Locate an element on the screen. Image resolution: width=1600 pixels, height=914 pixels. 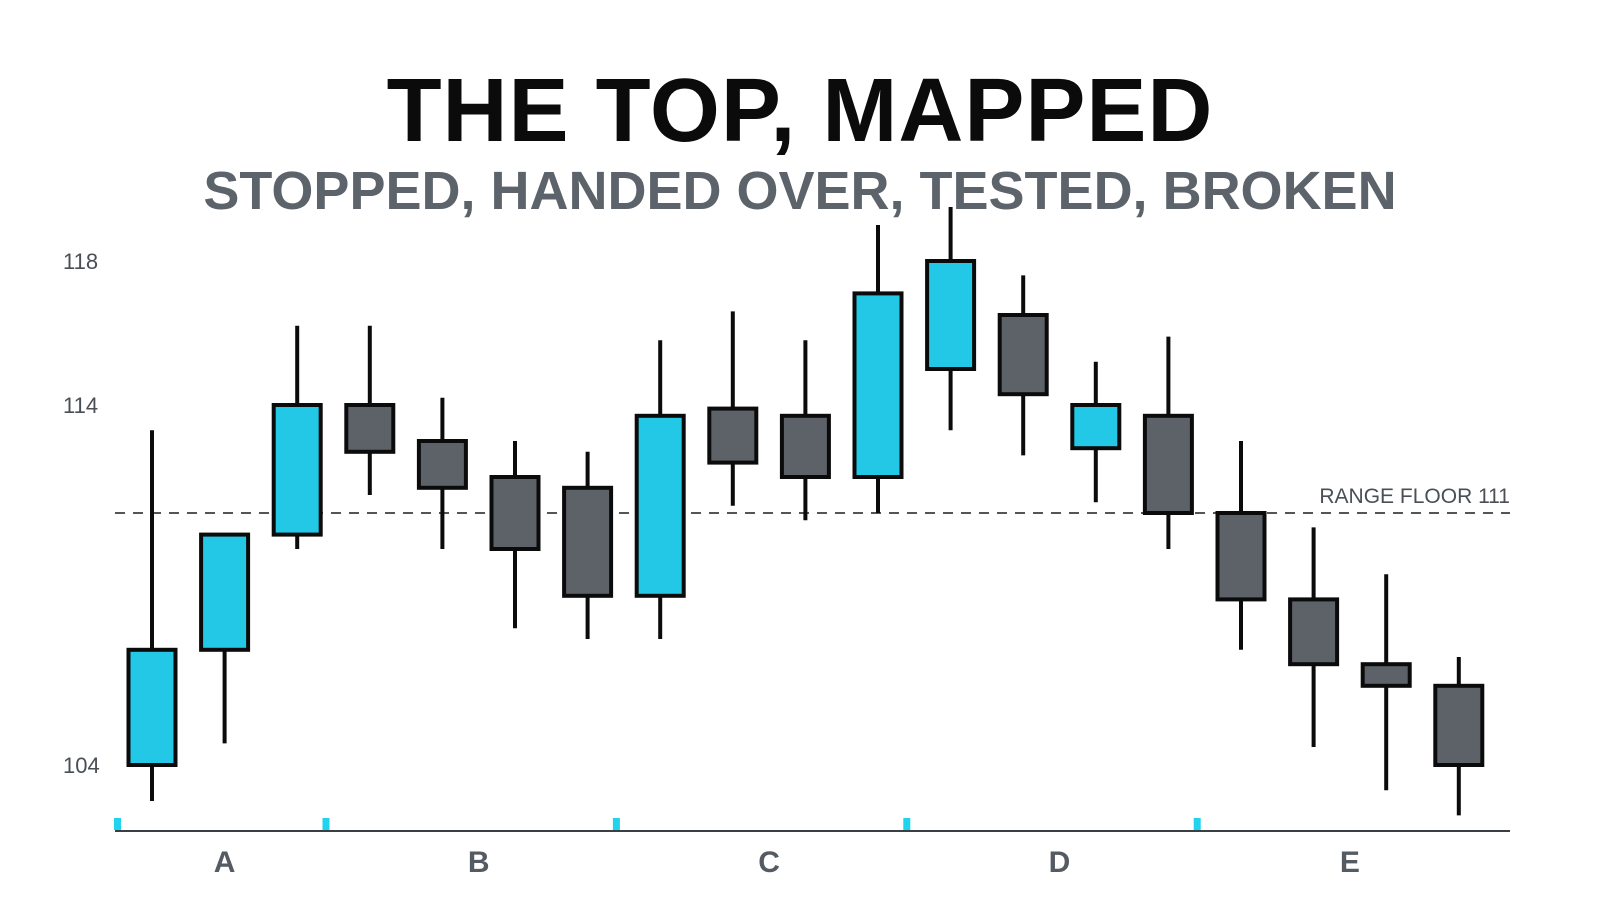
section-markers is located at coordinates (657, 824).